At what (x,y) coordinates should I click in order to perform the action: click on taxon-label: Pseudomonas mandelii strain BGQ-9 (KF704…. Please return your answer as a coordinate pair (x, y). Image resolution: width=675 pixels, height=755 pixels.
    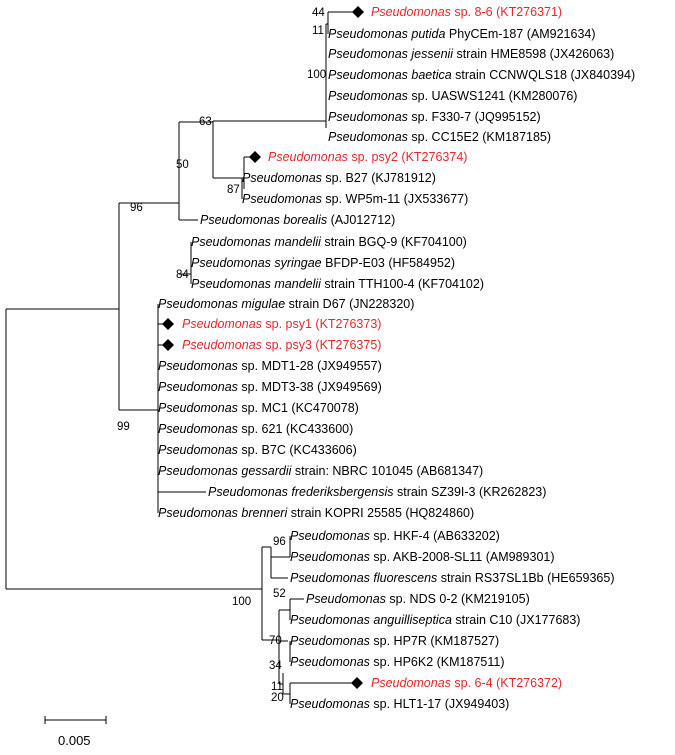
    Looking at the image, I should click on (329, 242).